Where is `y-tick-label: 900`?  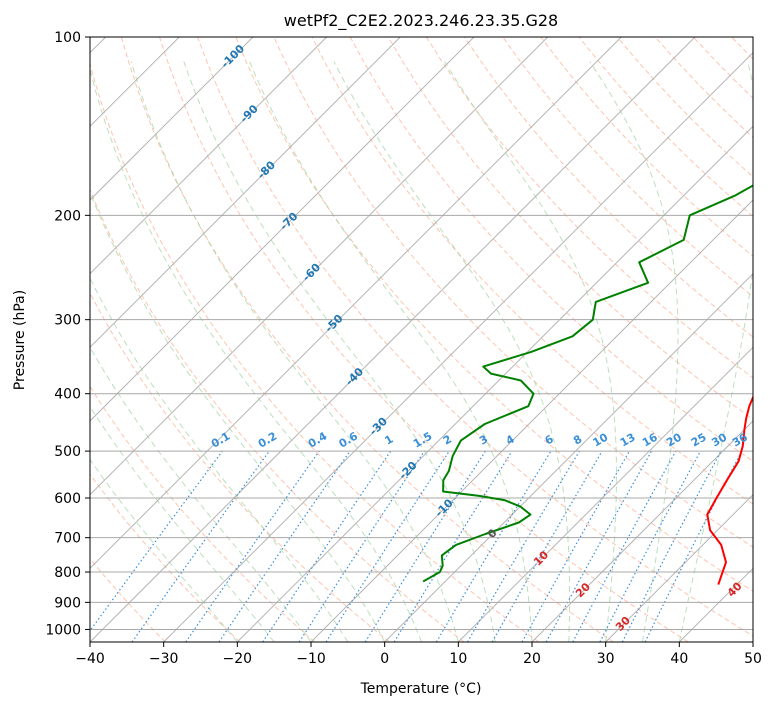
y-tick-label: 900 is located at coordinates (67, 603).